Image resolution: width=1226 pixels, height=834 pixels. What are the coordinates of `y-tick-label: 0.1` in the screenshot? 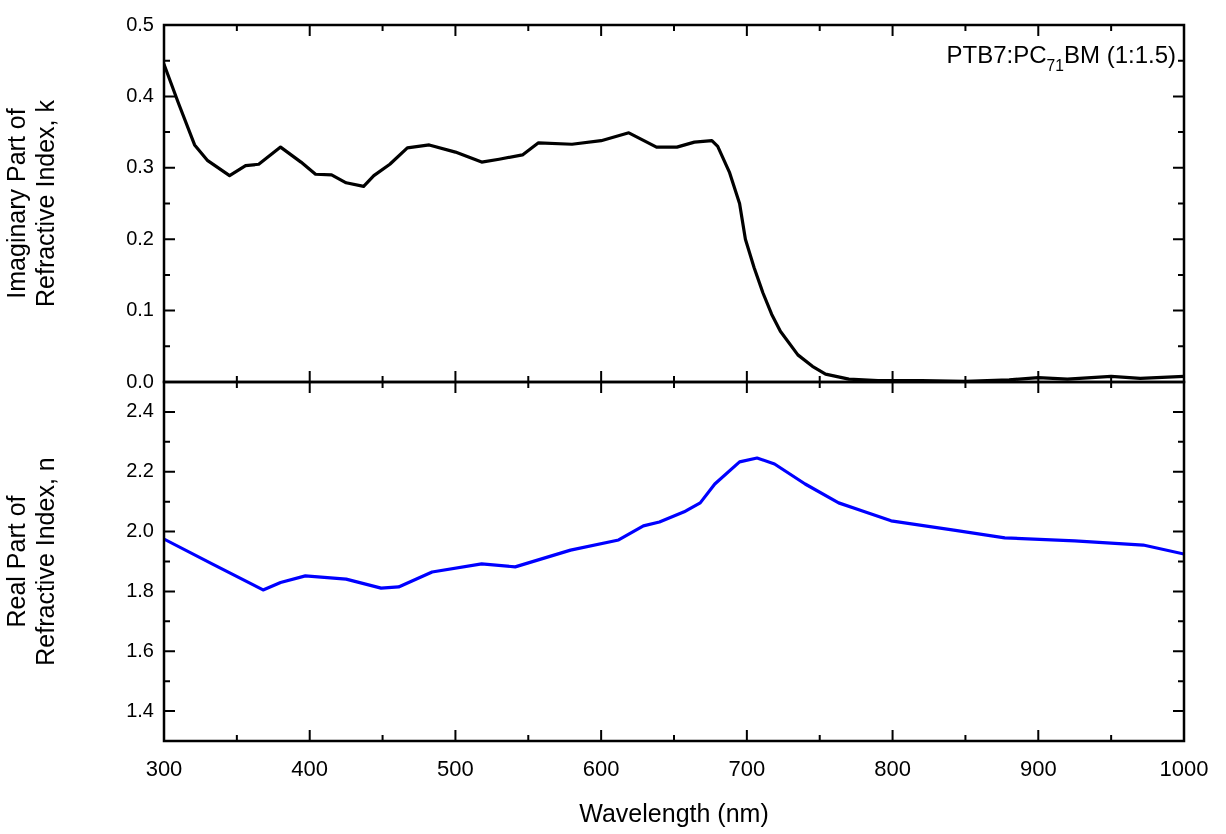 It's located at (140, 309).